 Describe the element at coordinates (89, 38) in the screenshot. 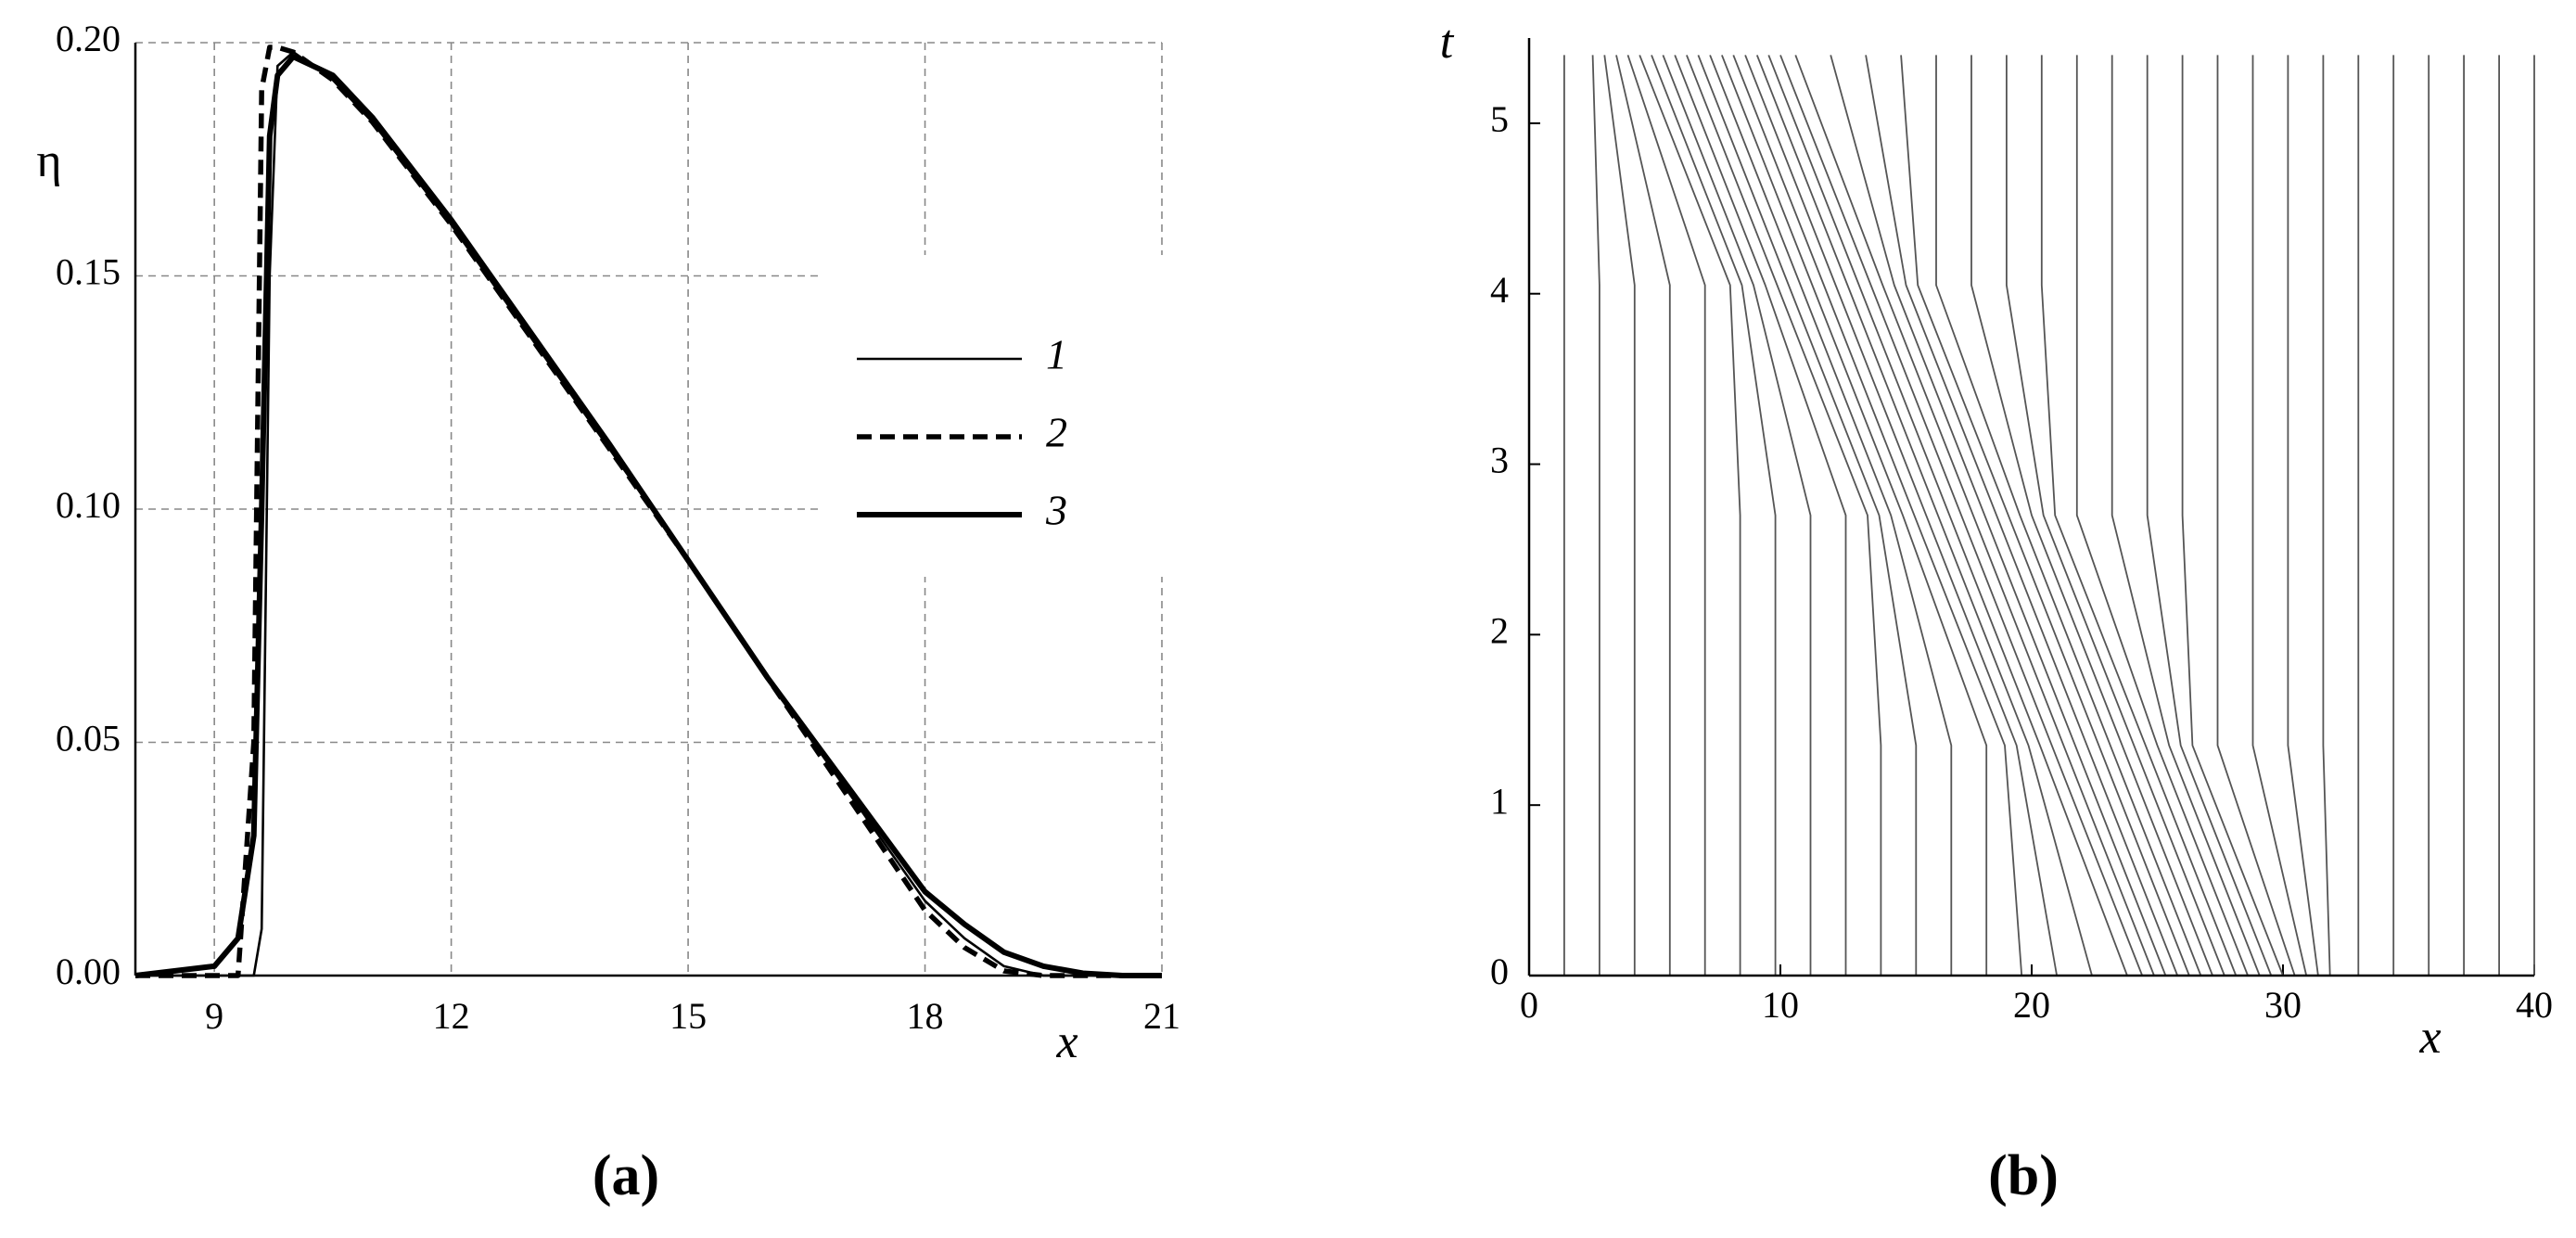

I see `y-tick-label: 0.20` at that location.